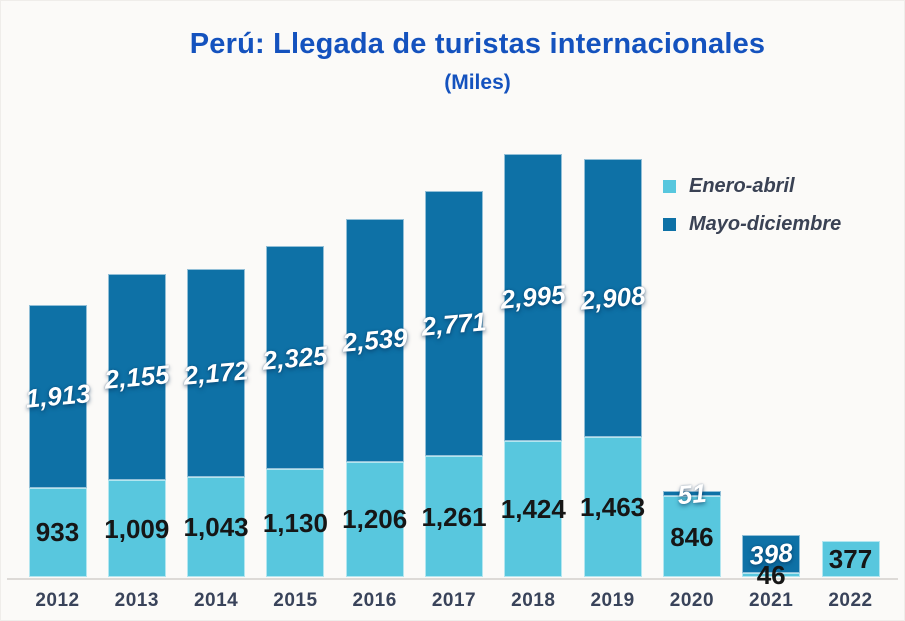  I want to click on value-label-enero-abril-2015: 1,130, so click(295, 522).